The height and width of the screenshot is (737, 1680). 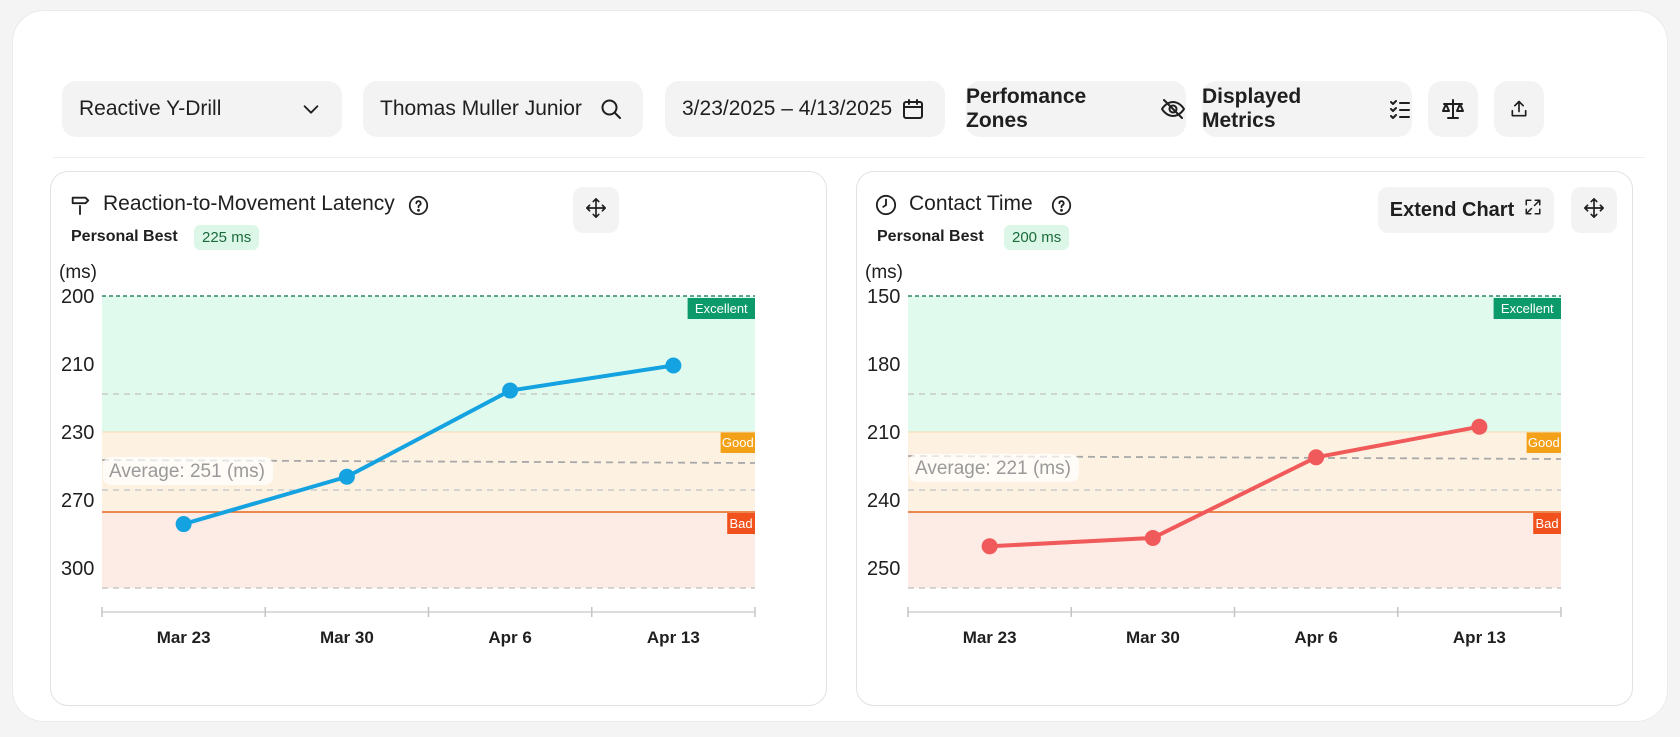 What do you see at coordinates (481, 108) in the screenshot?
I see `athlete-search-value: Thomas Muller Junior` at bounding box center [481, 108].